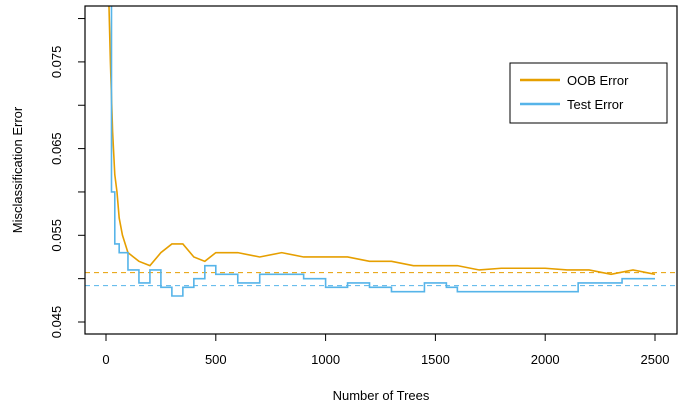 This screenshot has width=683, height=411. What do you see at coordinates (105, 359) in the screenshot?
I see `x-tick-label: 0` at bounding box center [105, 359].